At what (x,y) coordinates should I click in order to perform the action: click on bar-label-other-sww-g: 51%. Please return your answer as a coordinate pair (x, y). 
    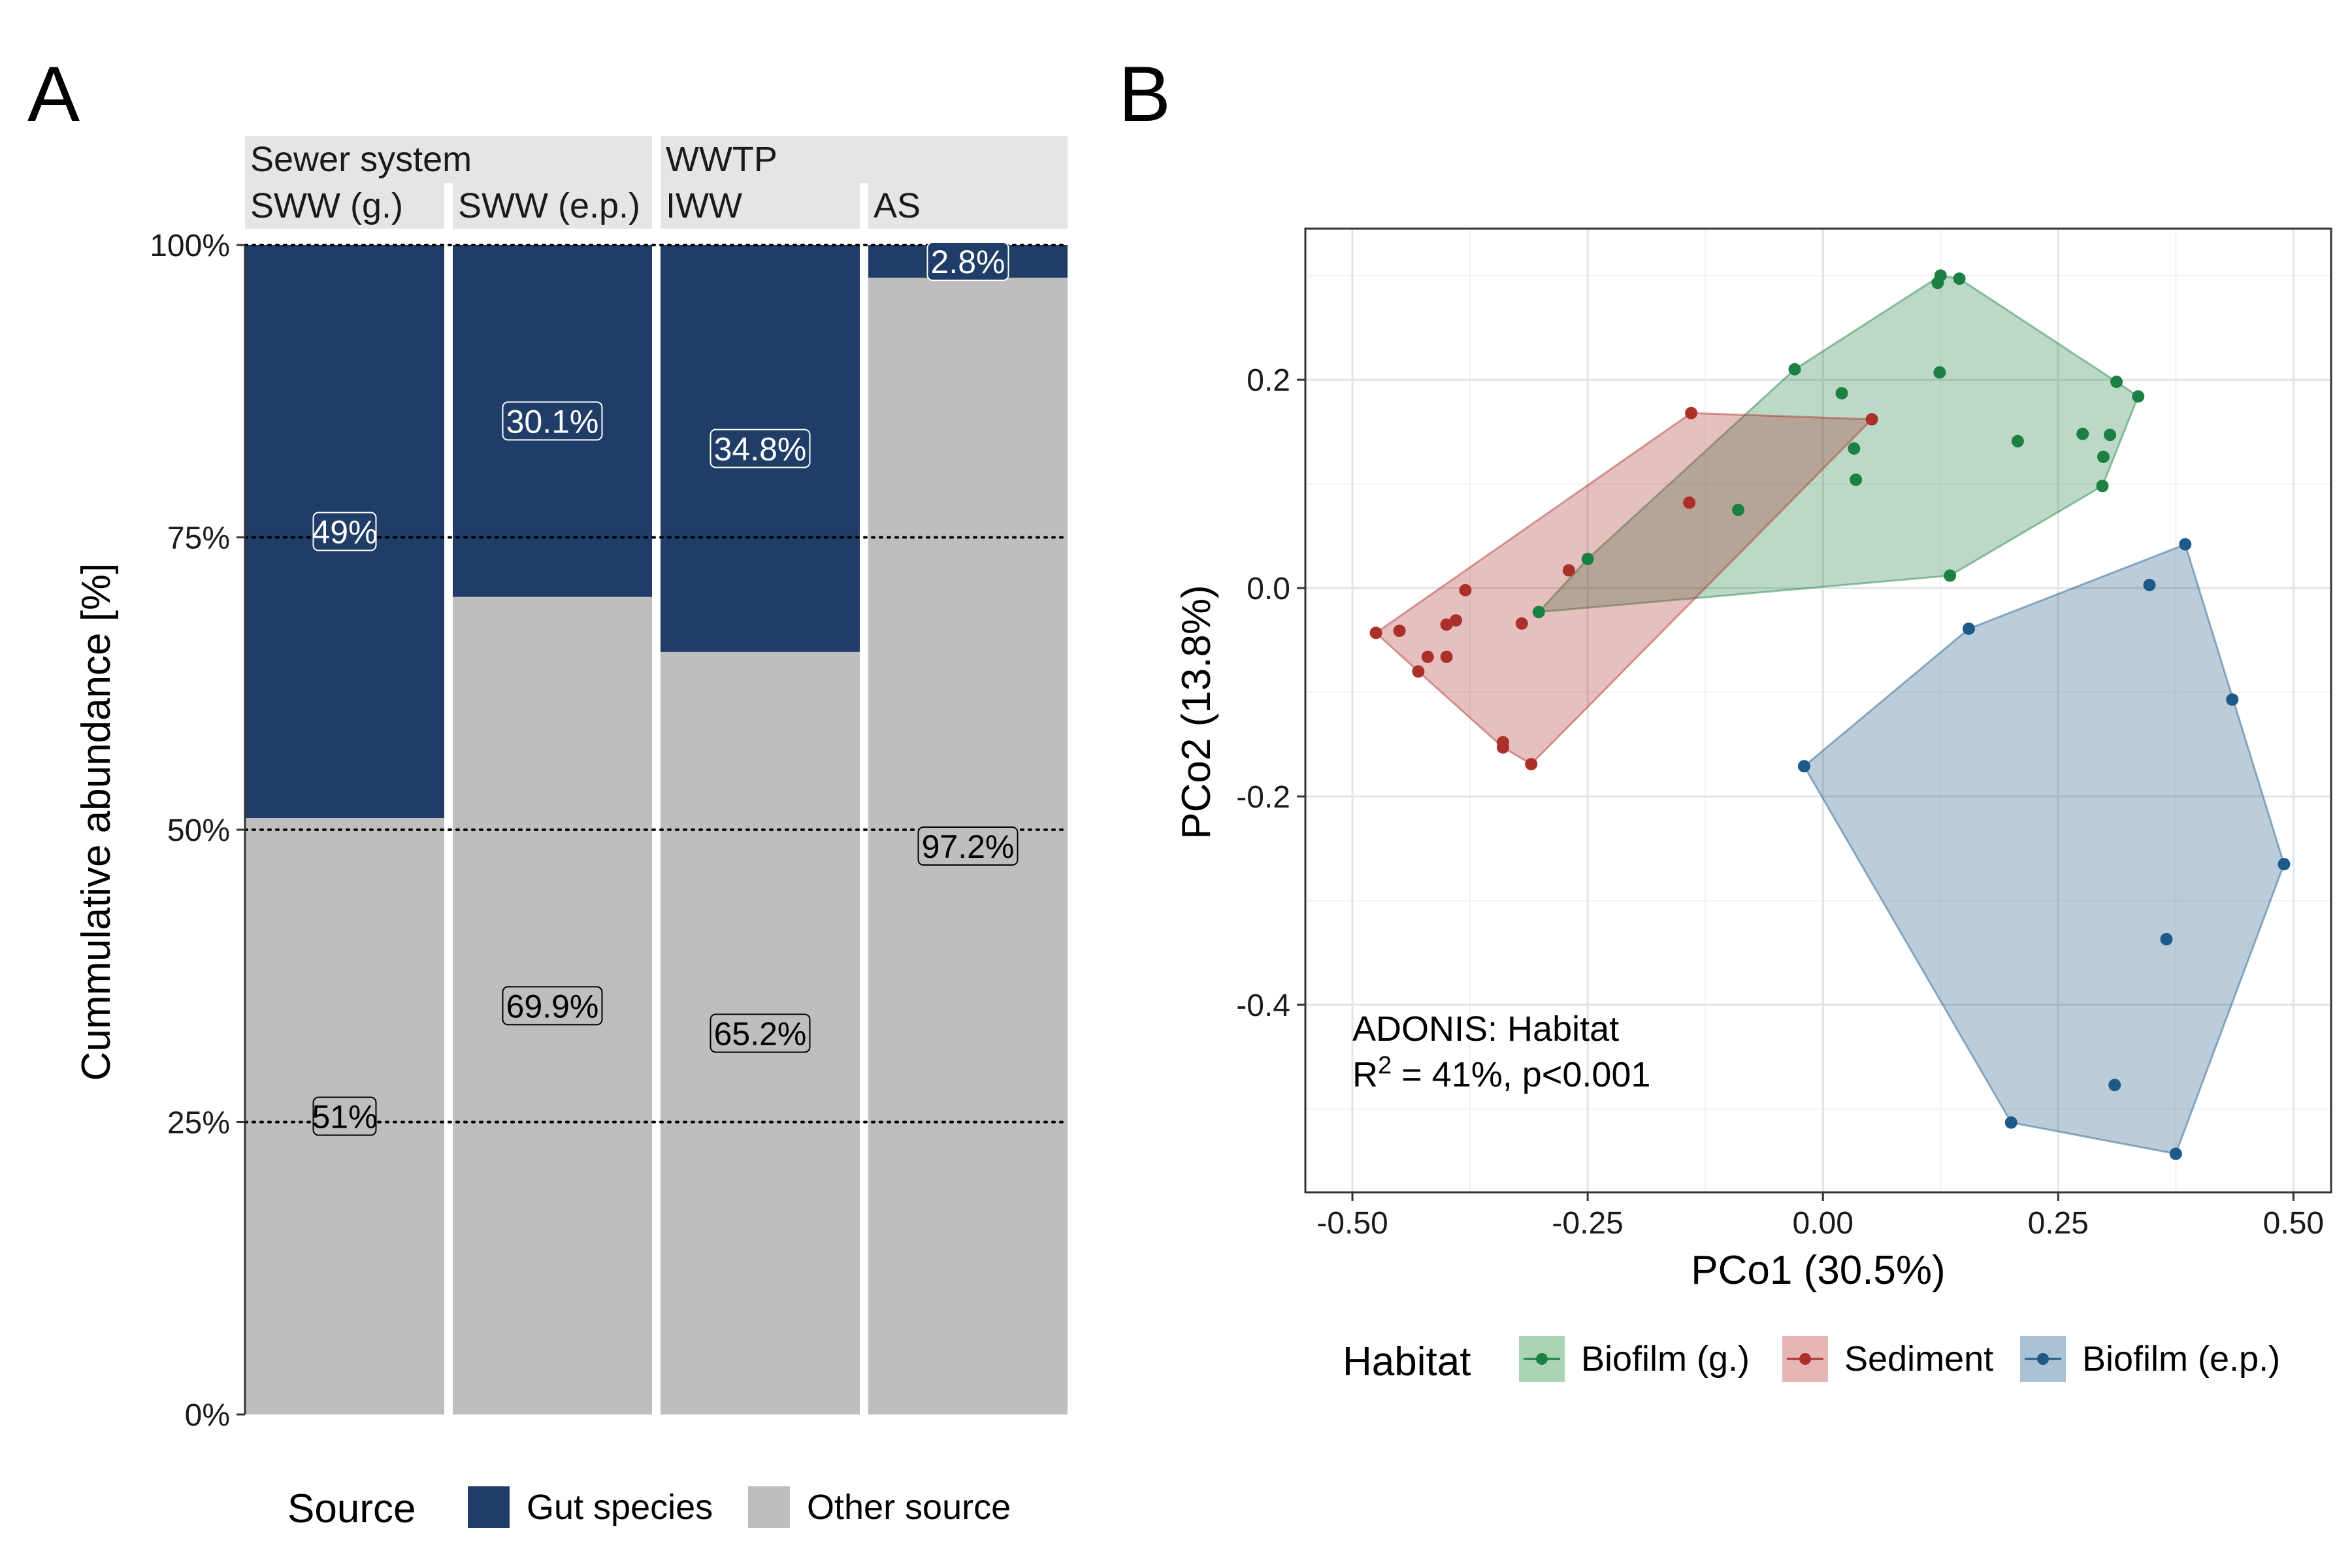
    Looking at the image, I should click on (344, 1117).